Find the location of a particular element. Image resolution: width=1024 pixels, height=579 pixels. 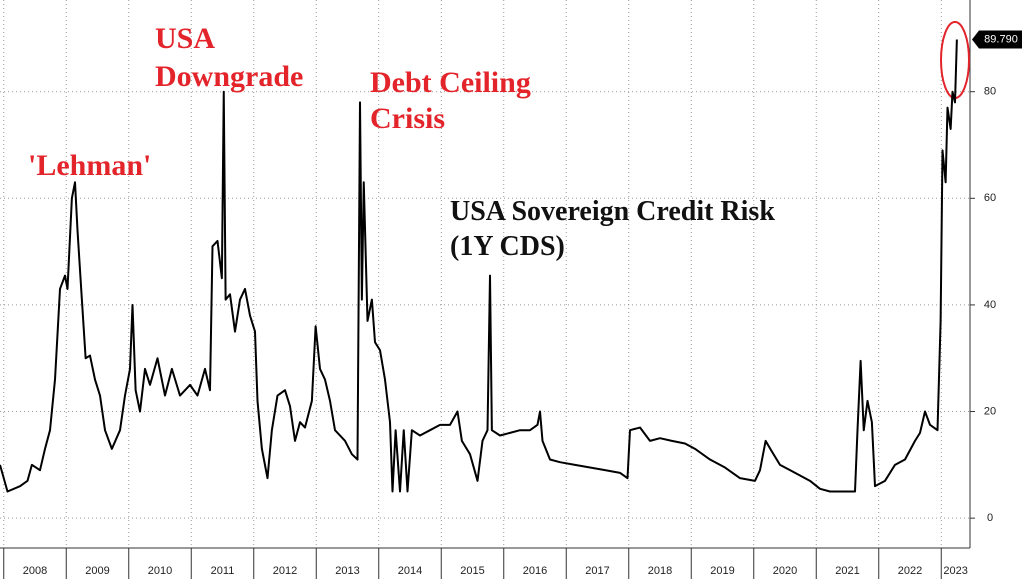

x-tick-label: 2013 is located at coordinates (347, 571).